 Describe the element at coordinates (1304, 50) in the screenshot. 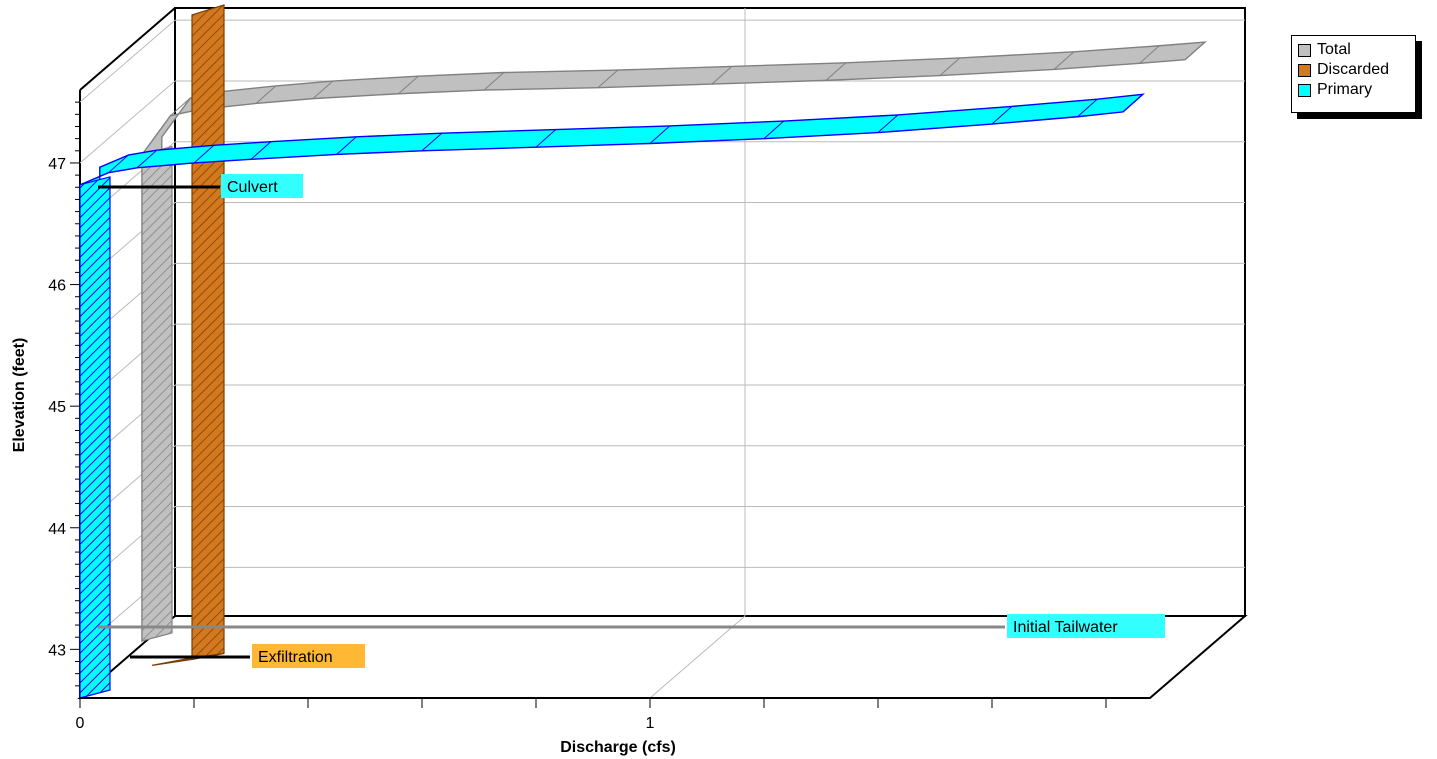

I see `legend-swatch-total` at that location.